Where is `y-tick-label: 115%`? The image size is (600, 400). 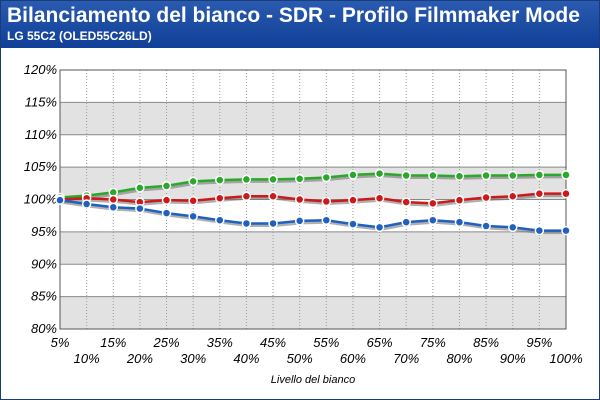 y-tick-label: 115% is located at coordinates (41, 101).